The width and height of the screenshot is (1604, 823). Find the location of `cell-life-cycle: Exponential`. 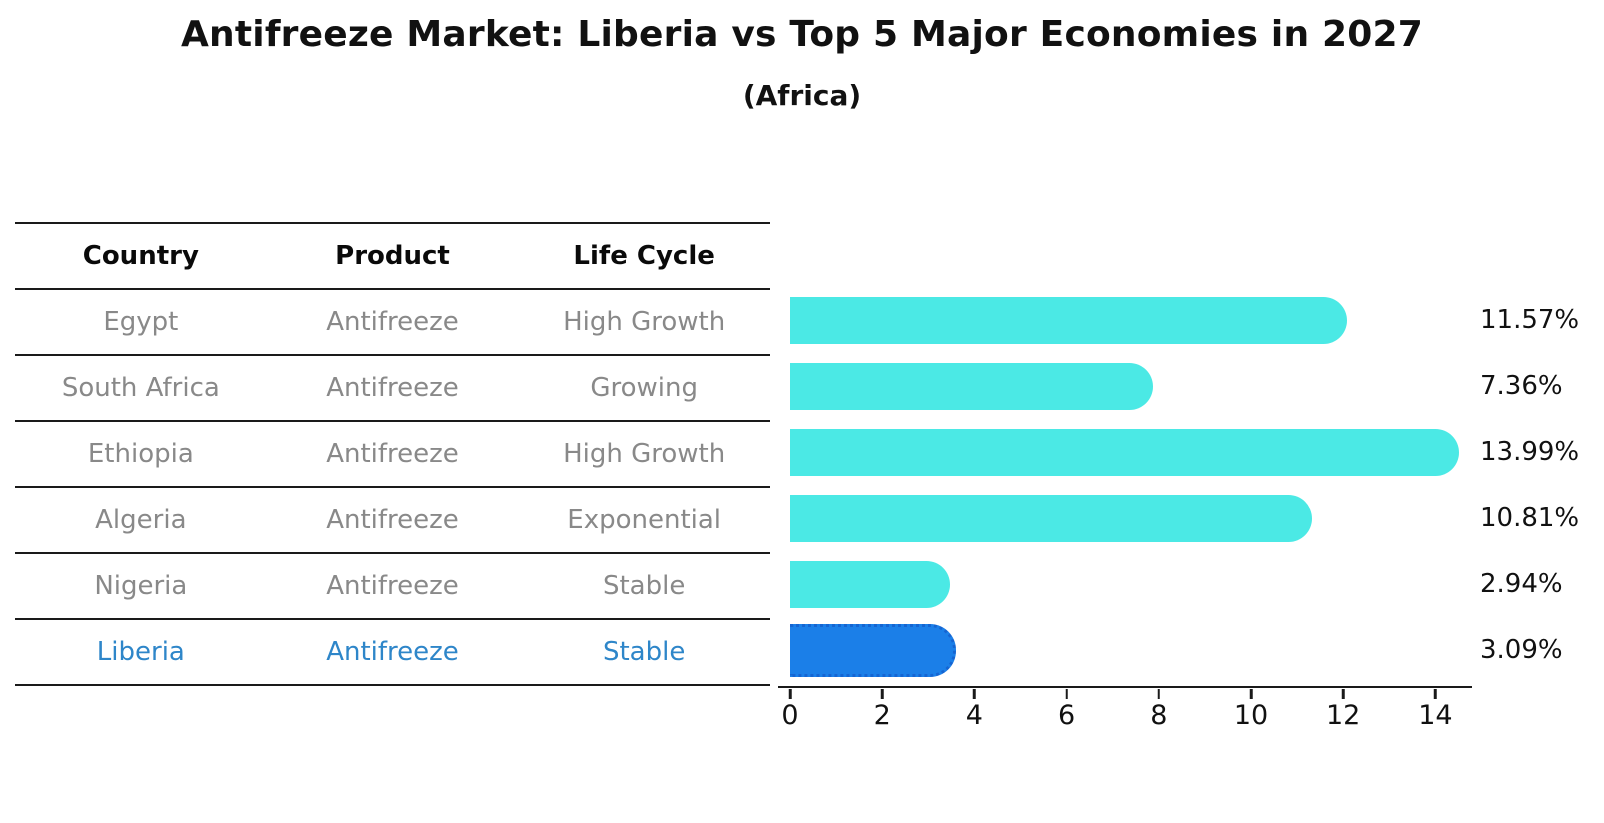

cell-life-cycle: Exponential is located at coordinates (644, 520).